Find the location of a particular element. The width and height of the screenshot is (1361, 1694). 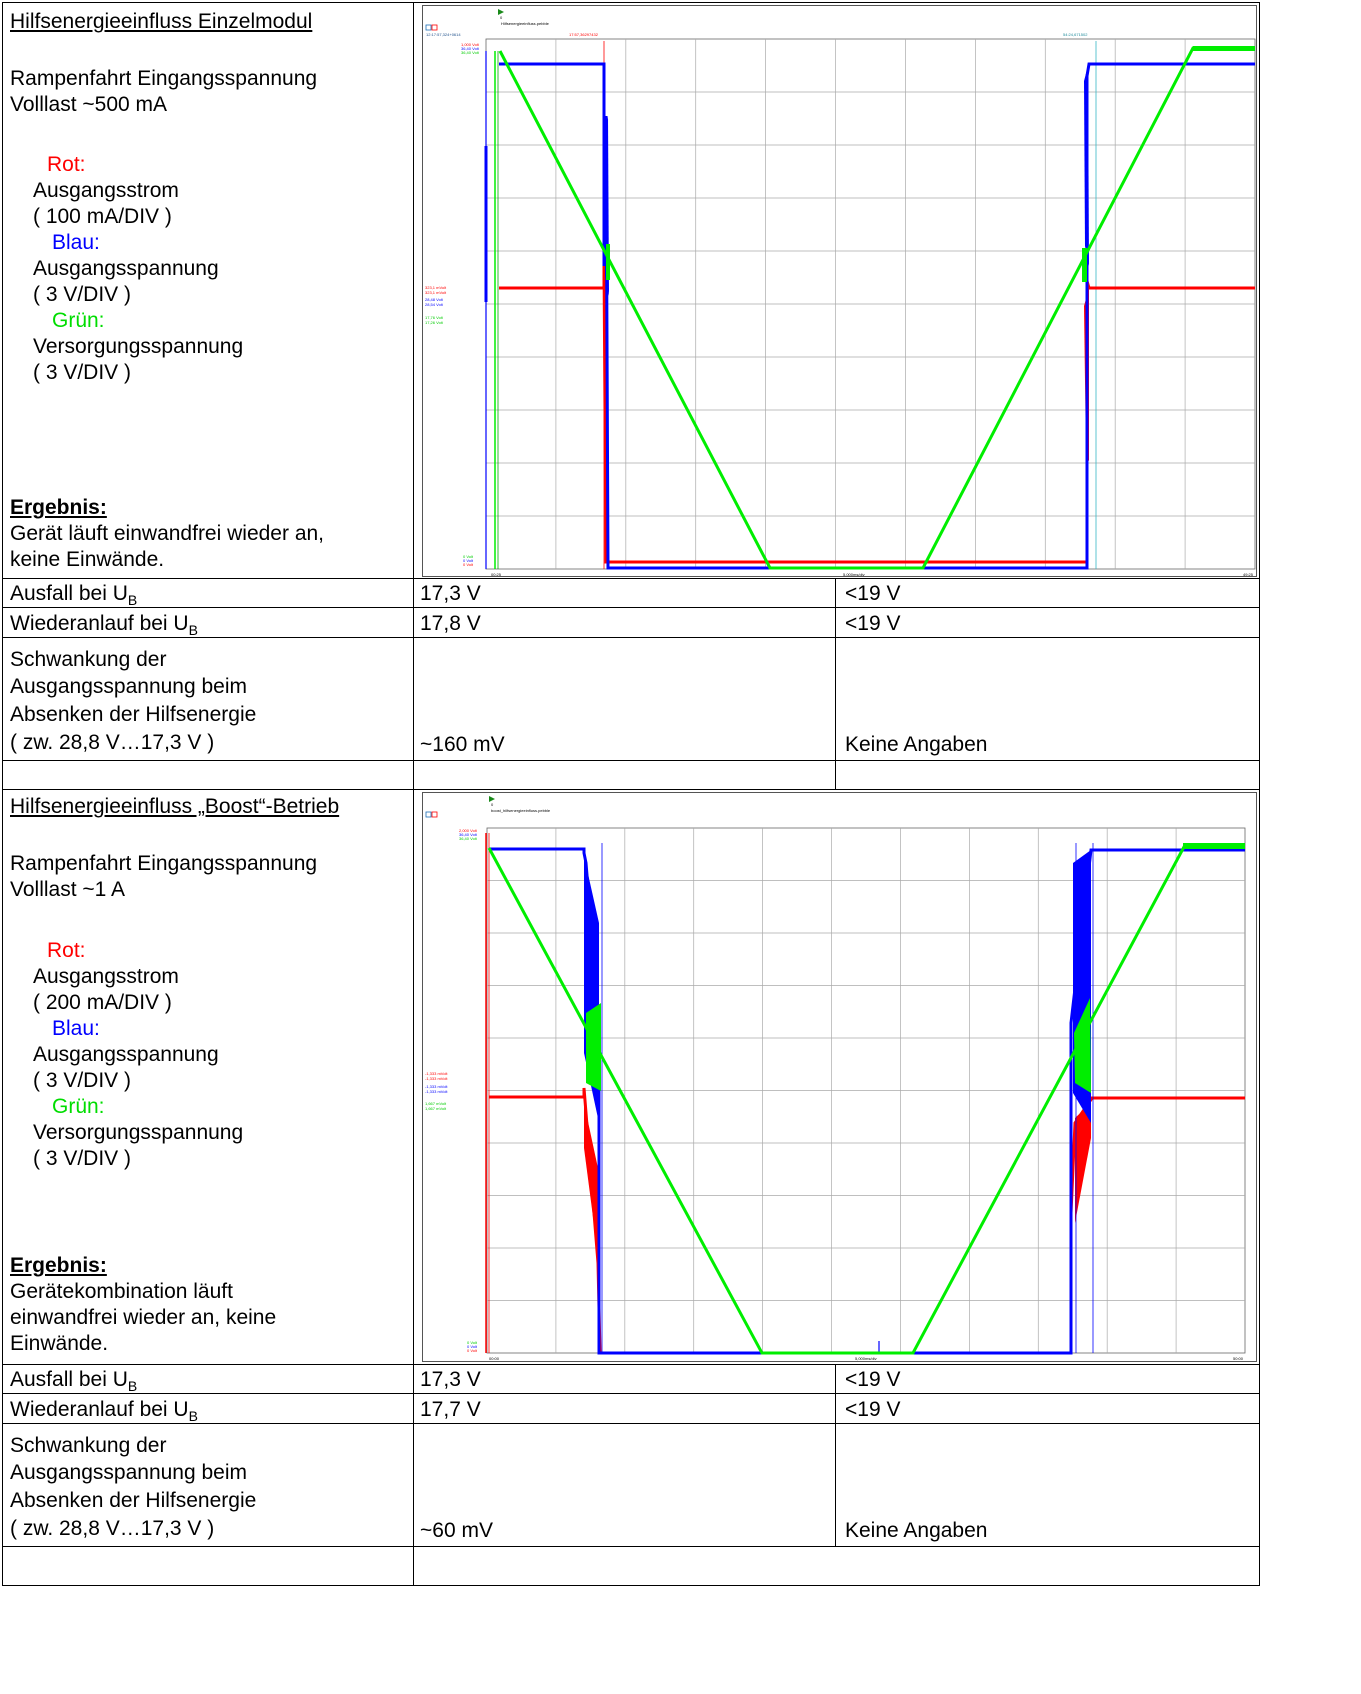

spacer-row-left is located at coordinates (208, 775).